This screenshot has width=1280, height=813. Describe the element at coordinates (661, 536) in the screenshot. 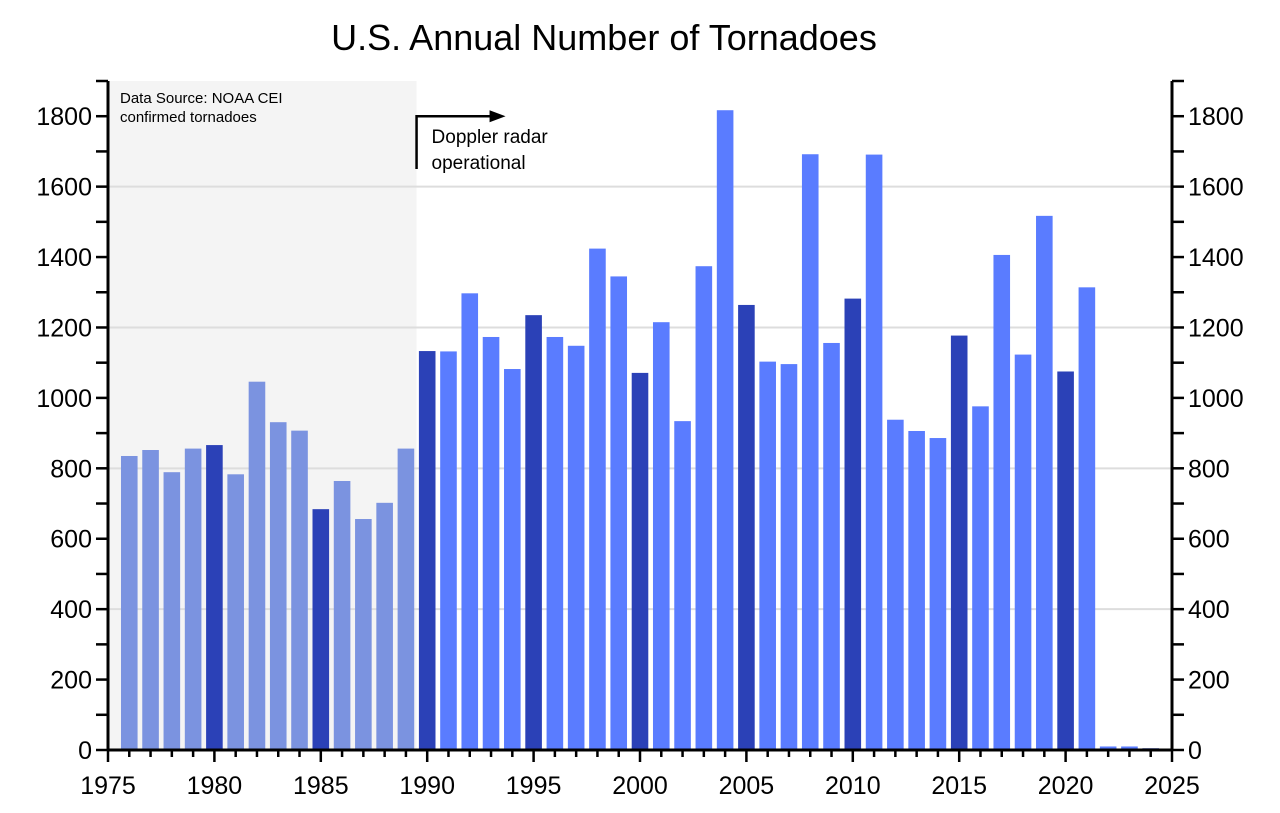

I see `bar-2001` at that location.